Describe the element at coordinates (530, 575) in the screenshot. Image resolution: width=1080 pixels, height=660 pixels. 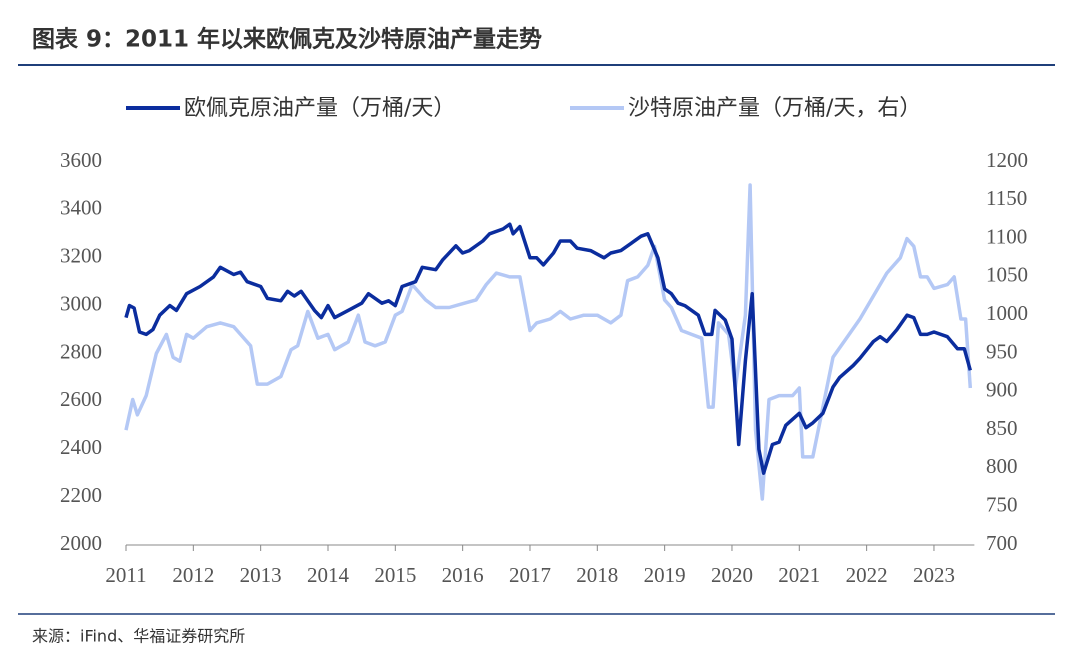
I see `x-tick-label: 2017` at that location.